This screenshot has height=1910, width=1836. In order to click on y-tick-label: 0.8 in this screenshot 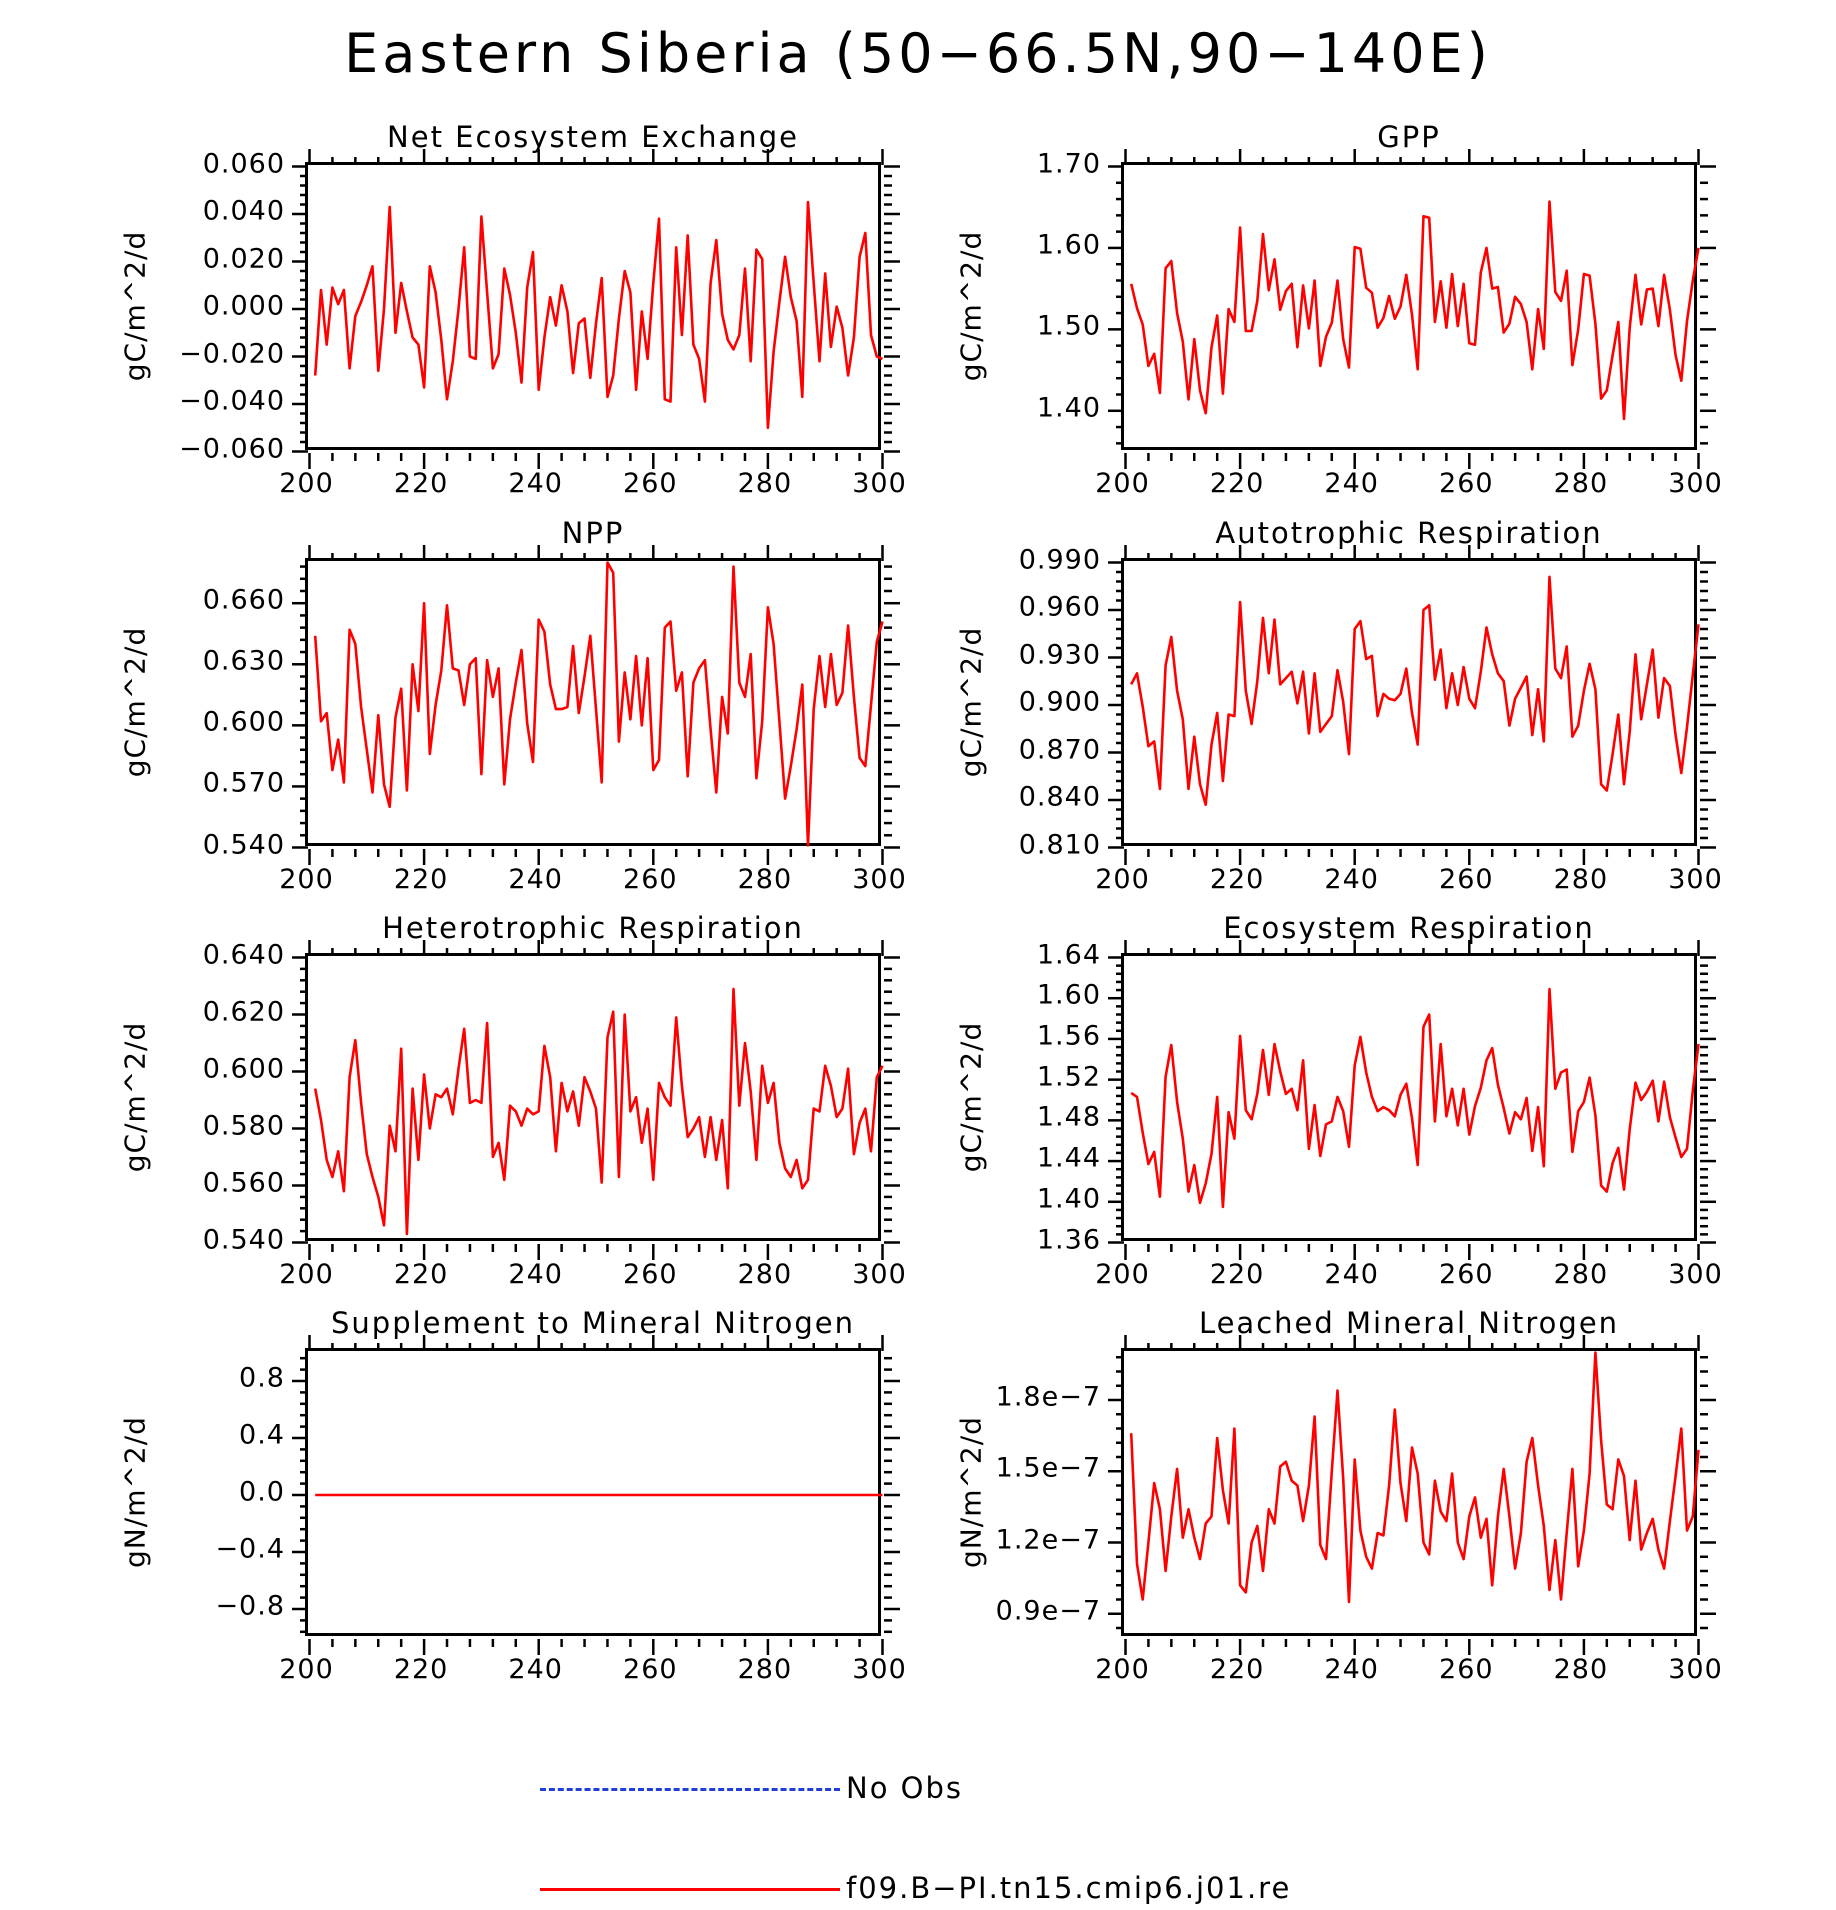, I will do `click(262, 1378)`.